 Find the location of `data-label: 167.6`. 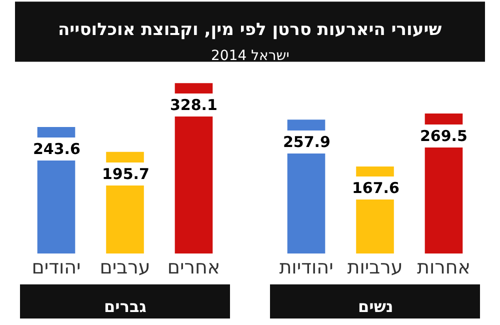

data-label: 167.6 is located at coordinates (376, 188).